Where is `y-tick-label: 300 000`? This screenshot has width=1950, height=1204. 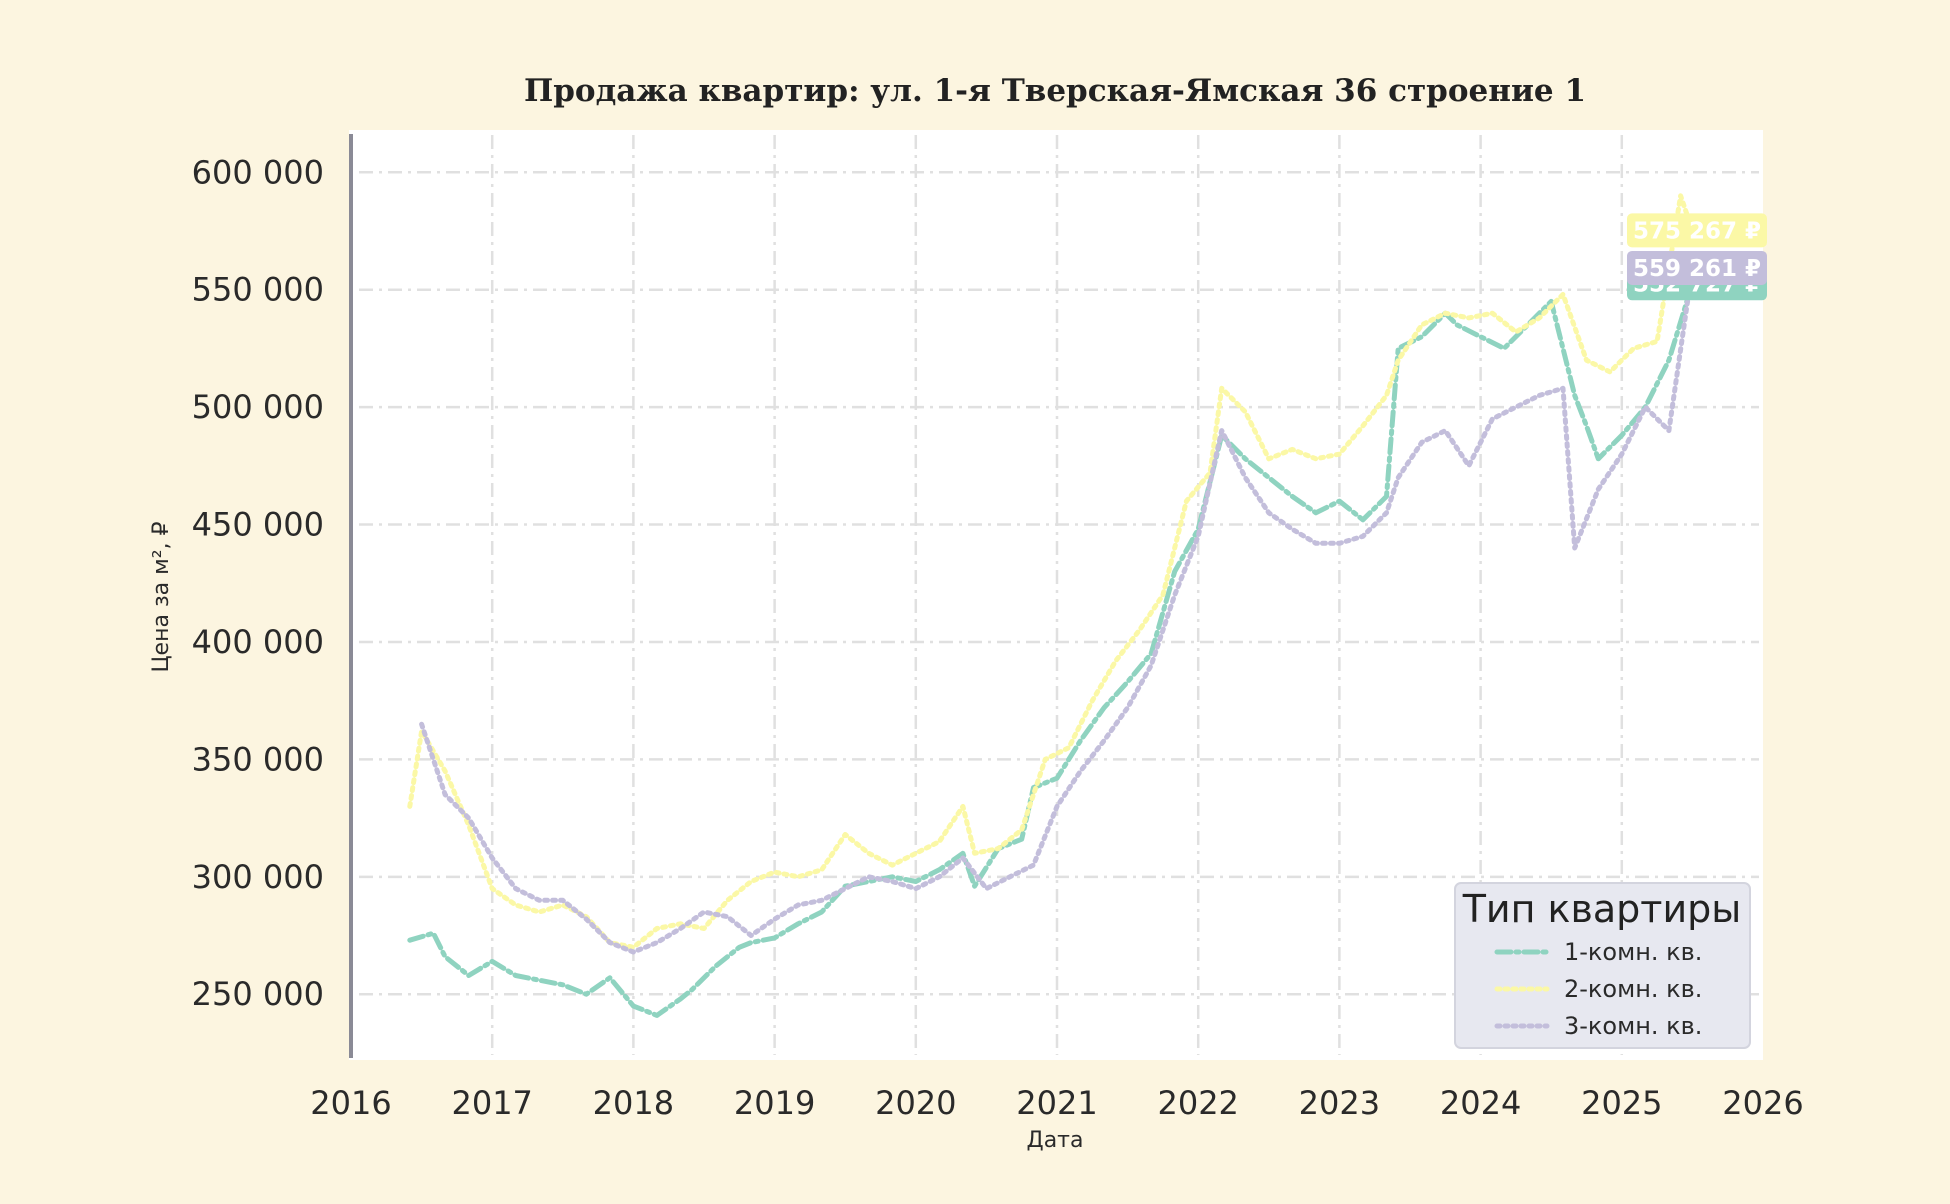 y-tick-label: 300 000 is located at coordinates (258, 877).